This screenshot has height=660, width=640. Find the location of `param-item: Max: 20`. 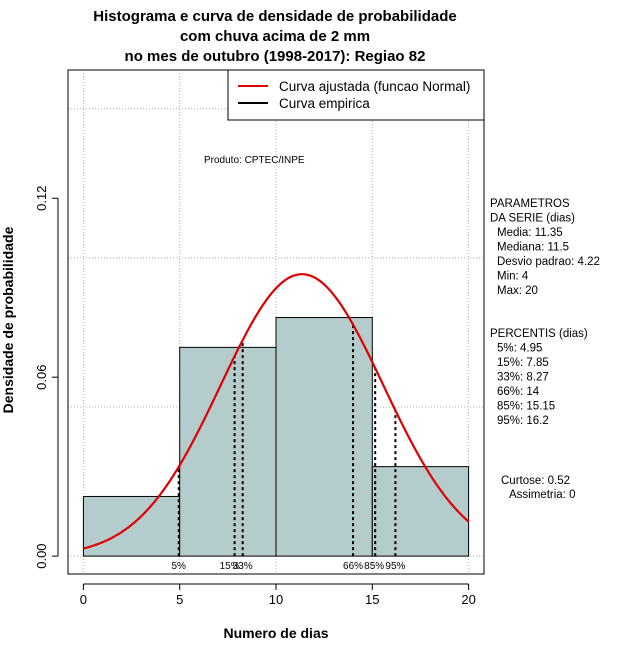

param-item: Max: 20 is located at coordinates (517, 291).